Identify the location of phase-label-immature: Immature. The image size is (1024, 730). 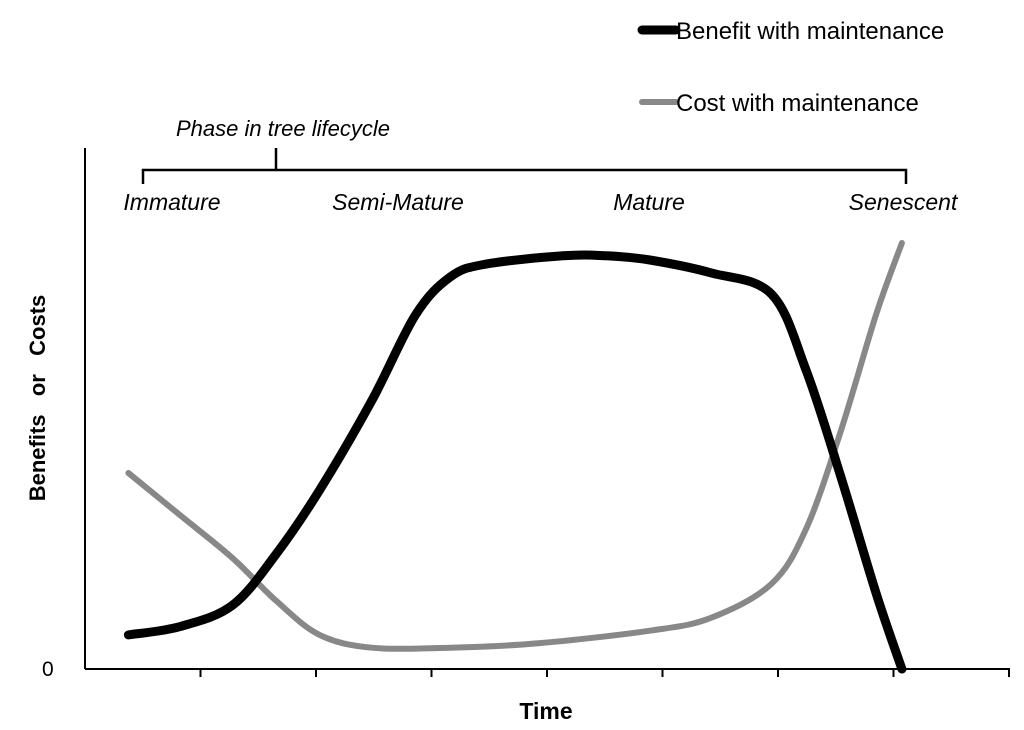
(171, 202).